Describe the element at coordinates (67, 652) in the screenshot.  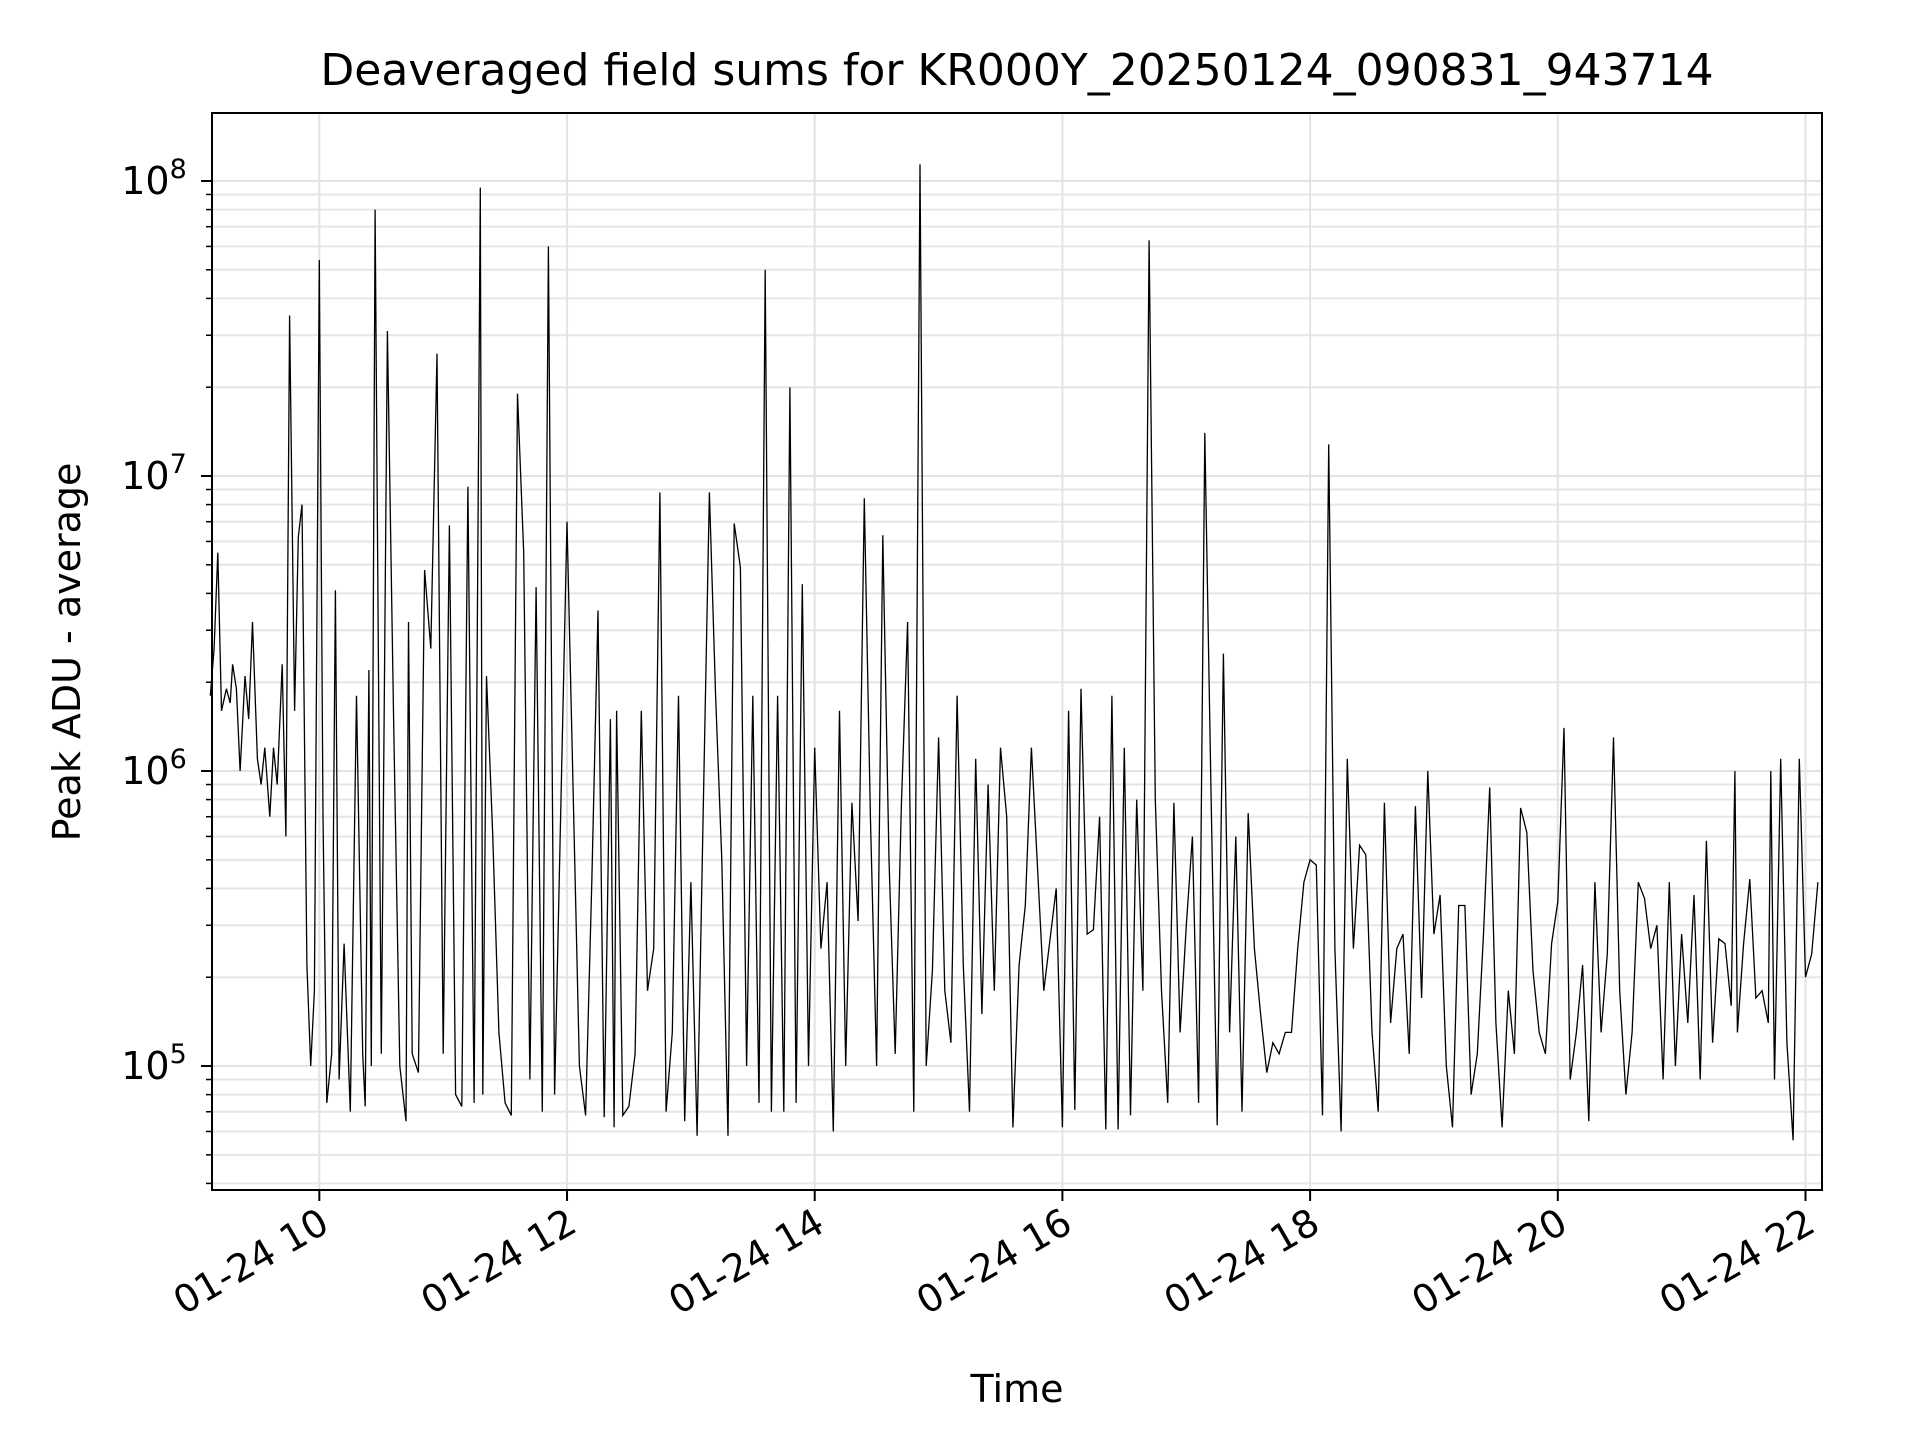
I see `y-axis-label: Peak ADU - average` at that location.